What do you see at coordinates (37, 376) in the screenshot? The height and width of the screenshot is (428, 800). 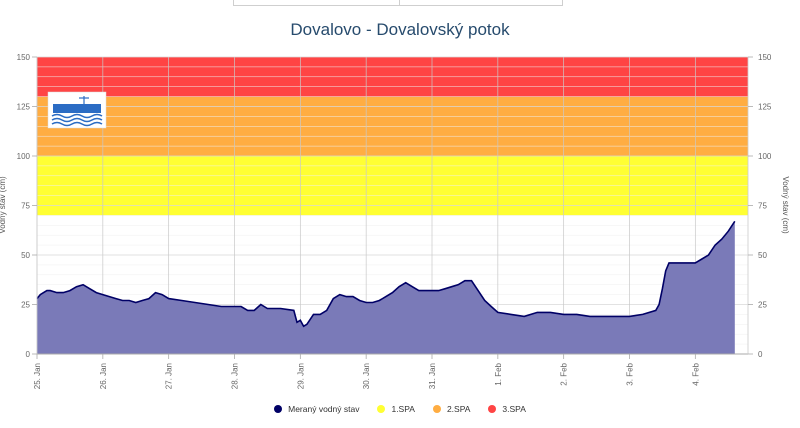 I see `x-tick-label: 25. Jan` at bounding box center [37, 376].